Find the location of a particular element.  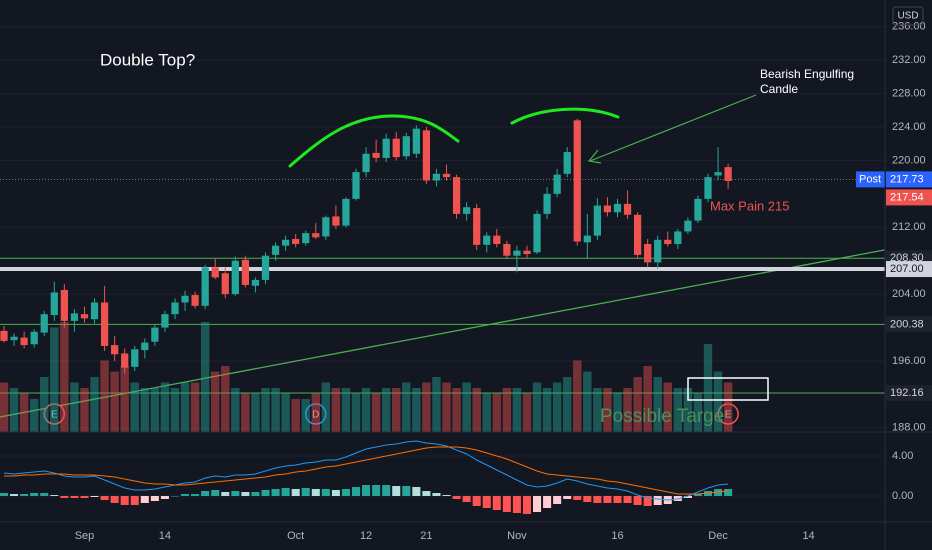

y-tick-label: 188.00 is located at coordinates (909, 428).